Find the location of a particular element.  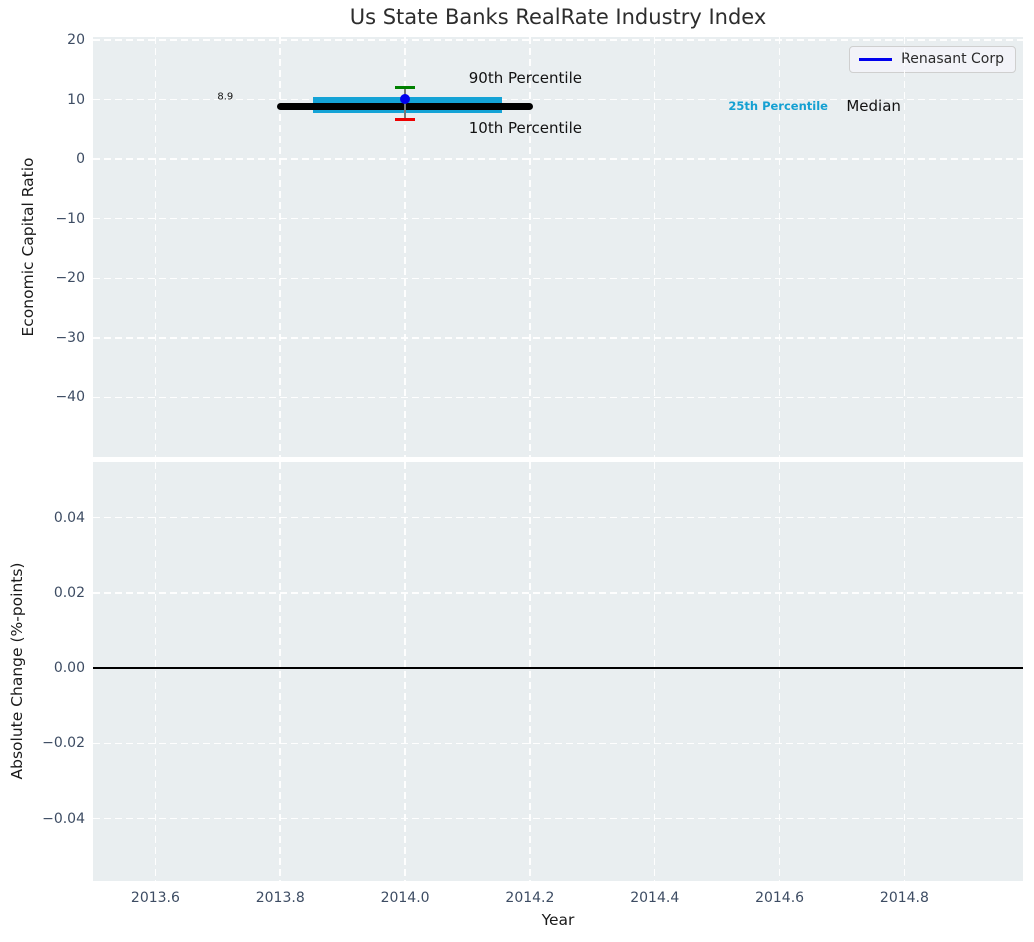

legend-line-swatch is located at coordinates (876, 59).